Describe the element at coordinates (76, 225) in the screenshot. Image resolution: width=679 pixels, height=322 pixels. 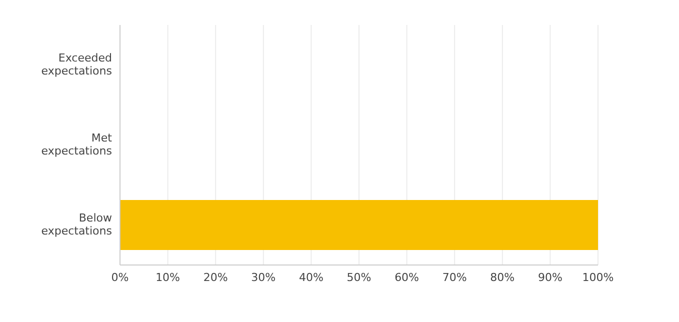
I see `y-tick-label: Below expectations` at that location.